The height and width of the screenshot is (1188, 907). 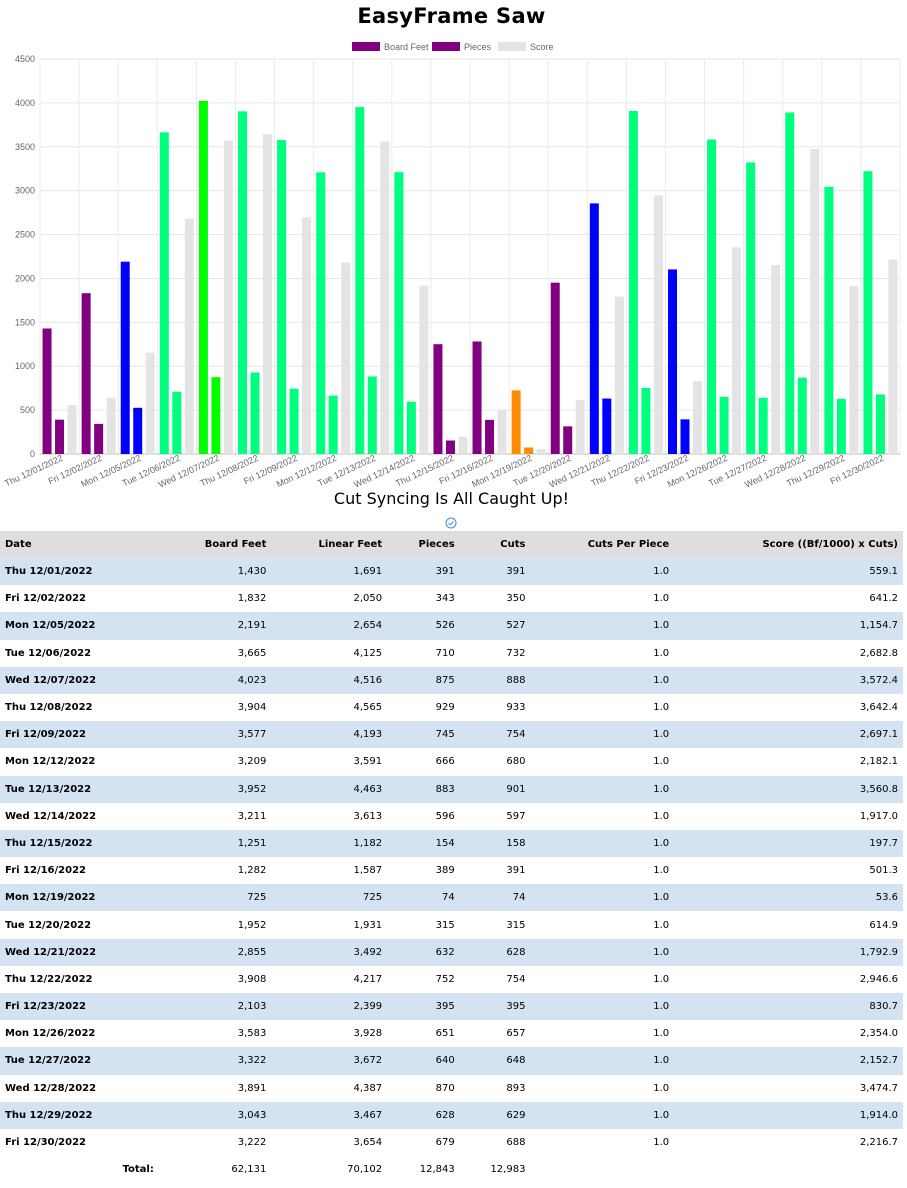 I want to click on row-board-feet: 3,908, so click(x=215, y=979).